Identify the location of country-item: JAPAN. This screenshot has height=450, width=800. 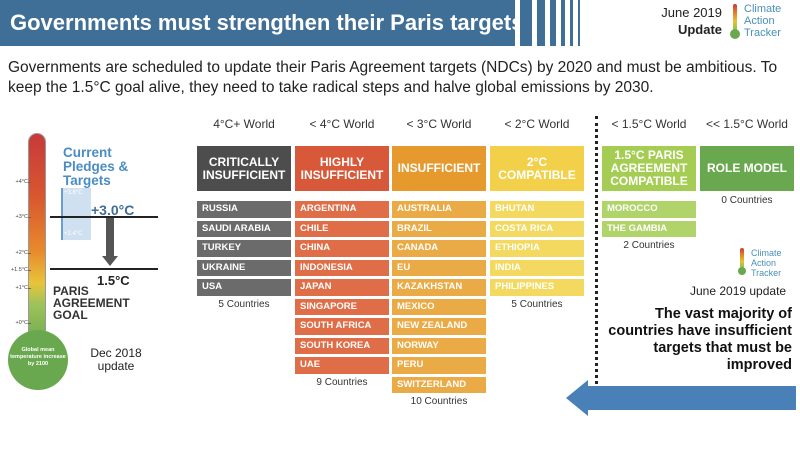
(342, 287).